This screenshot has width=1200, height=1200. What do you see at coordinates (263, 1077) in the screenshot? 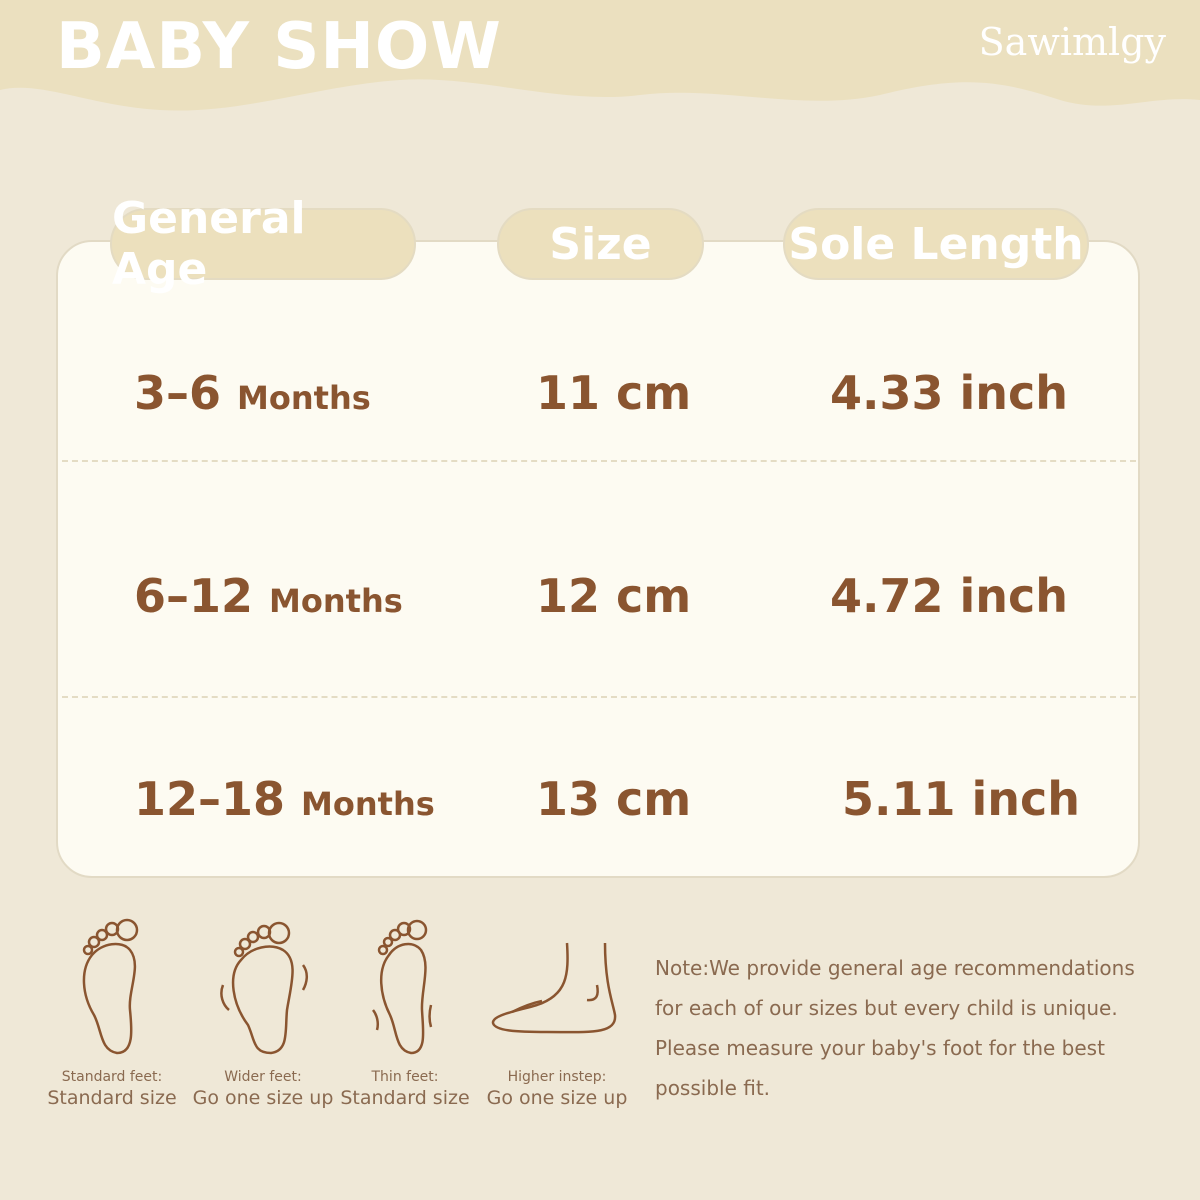
I see `foot-type-label: Wider feet:` at bounding box center [263, 1077].